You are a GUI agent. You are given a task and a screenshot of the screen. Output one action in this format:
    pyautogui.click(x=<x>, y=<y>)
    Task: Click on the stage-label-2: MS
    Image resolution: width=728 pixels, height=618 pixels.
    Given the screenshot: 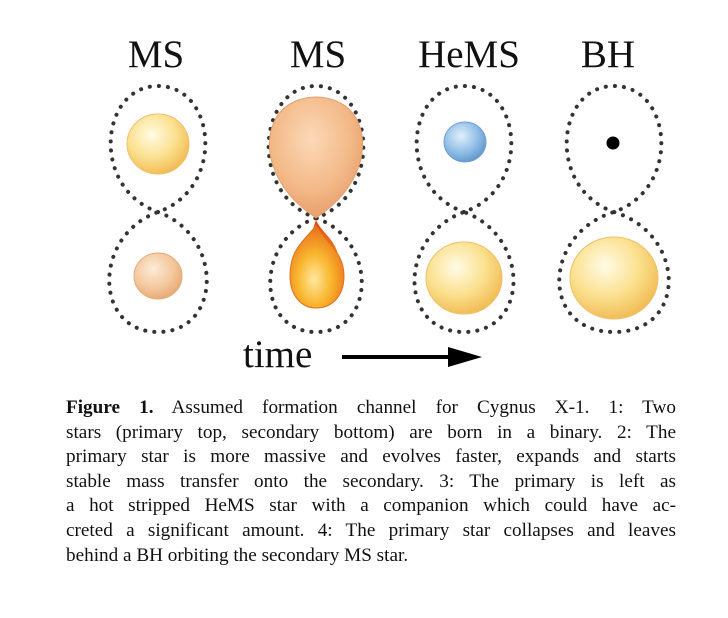 What is the action you would take?
    pyautogui.click(x=318, y=54)
    